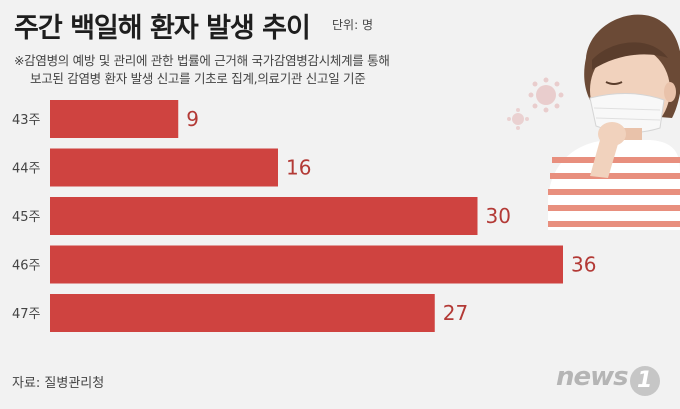 The height and width of the screenshot is (409, 680). Describe the element at coordinates (498, 216) in the screenshot. I see `value-label: 30` at that location.